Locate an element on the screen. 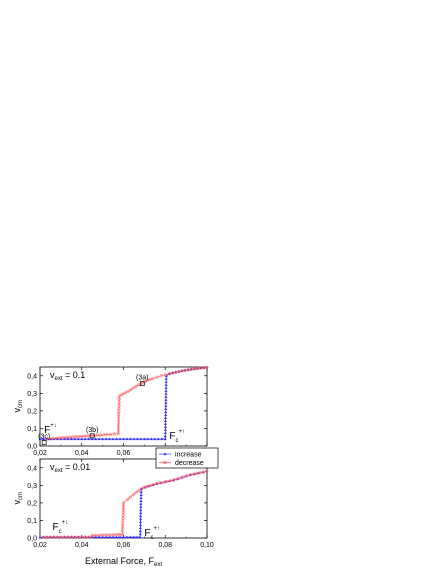 Image resolution: width=447 pixels, height=578 pixels. x-axis-label-sub: ext is located at coordinates (158, 565).